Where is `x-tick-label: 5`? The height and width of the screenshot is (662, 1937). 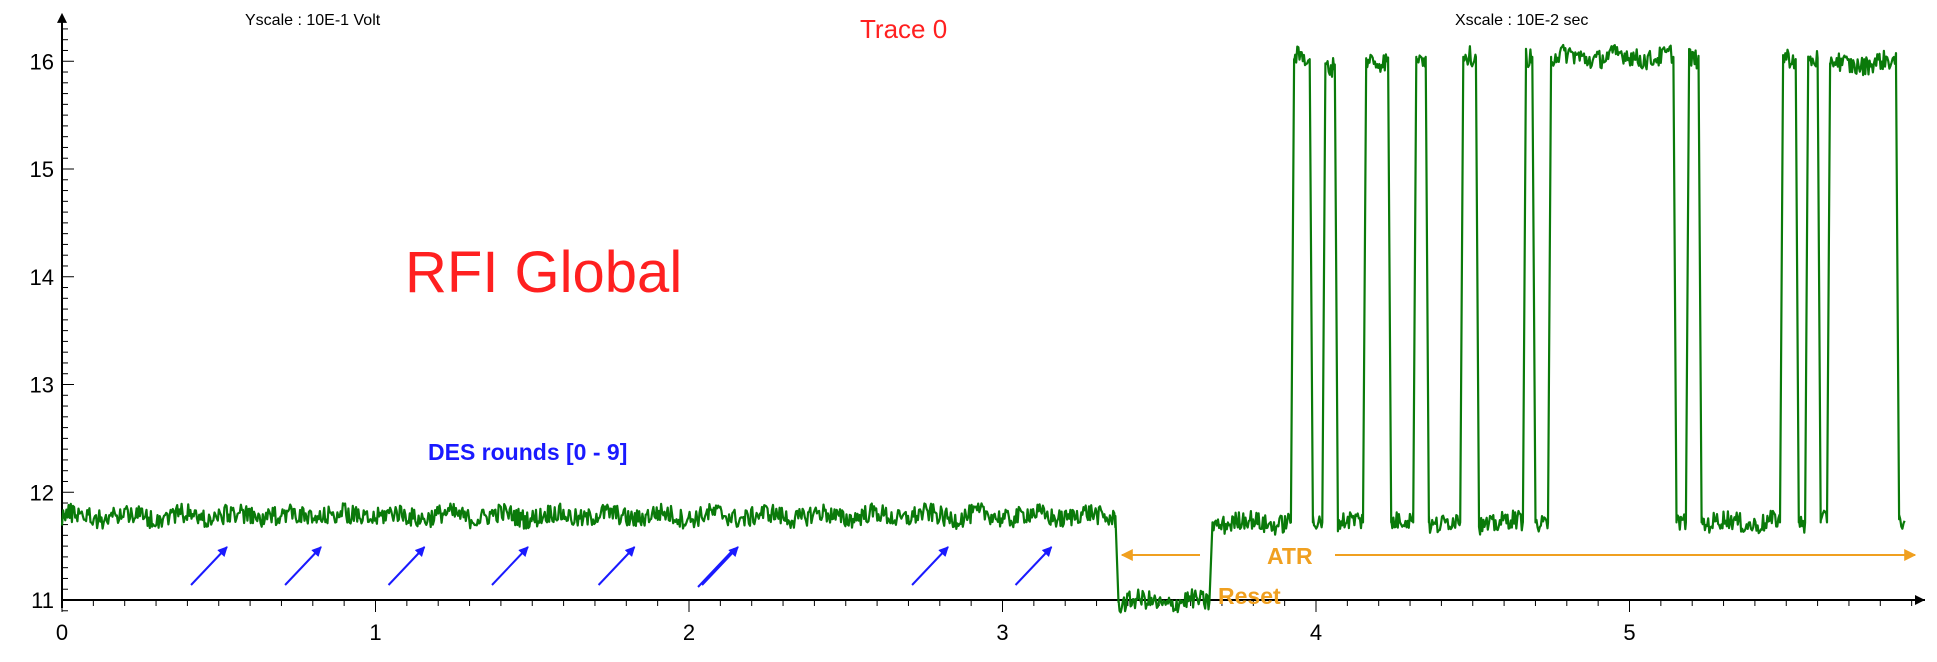
x-tick-label: 5 is located at coordinates (1629, 632).